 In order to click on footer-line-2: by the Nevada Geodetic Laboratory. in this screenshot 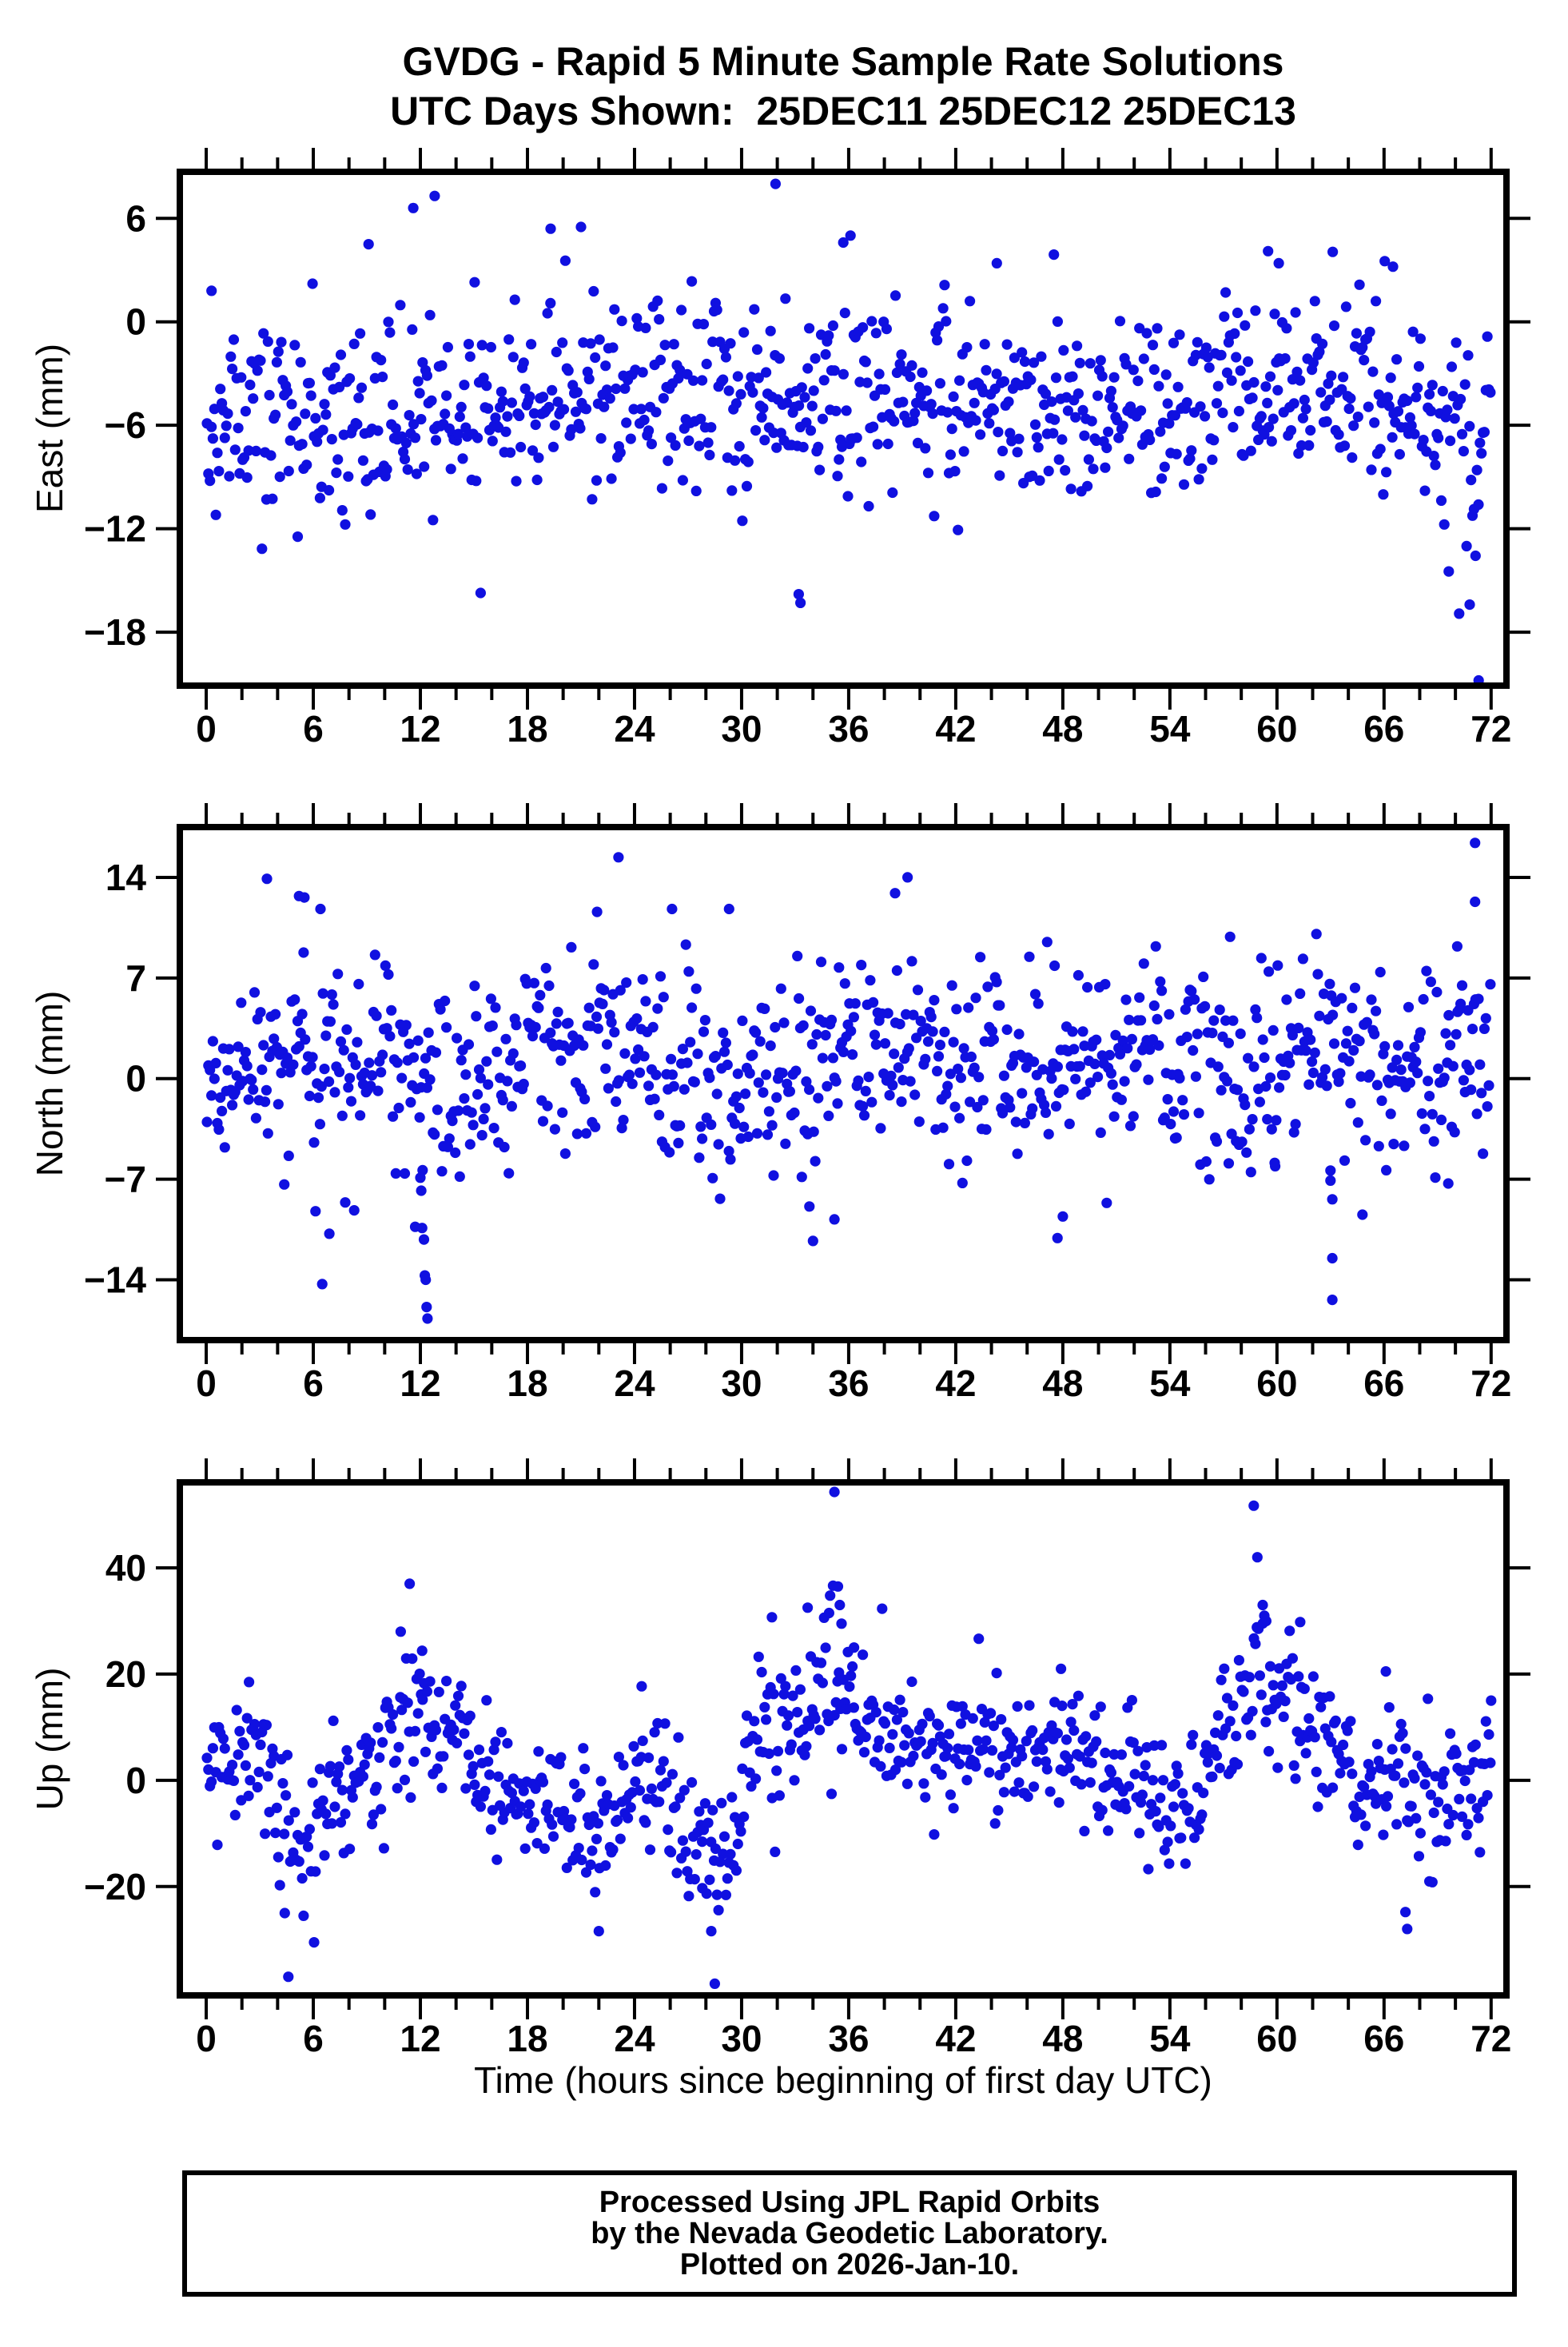, I will do `click(849, 2233)`.